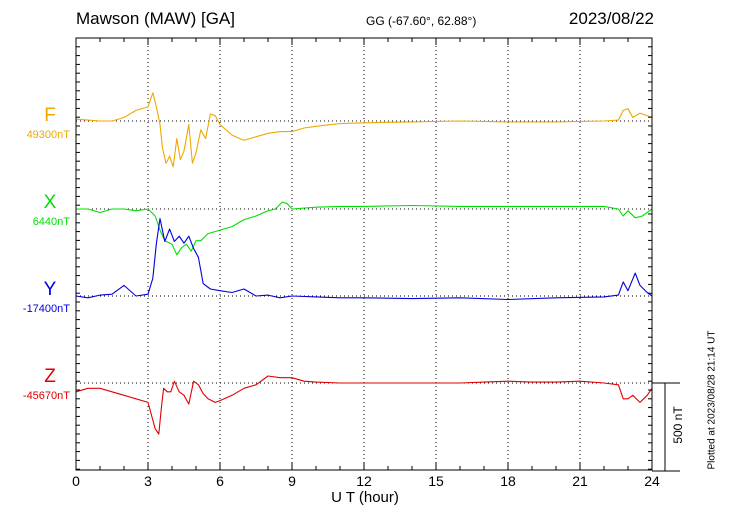 The height and width of the screenshot is (520, 730). What do you see at coordinates (364, 130) in the screenshot?
I see `series-line-f` at bounding box center [364, 130].